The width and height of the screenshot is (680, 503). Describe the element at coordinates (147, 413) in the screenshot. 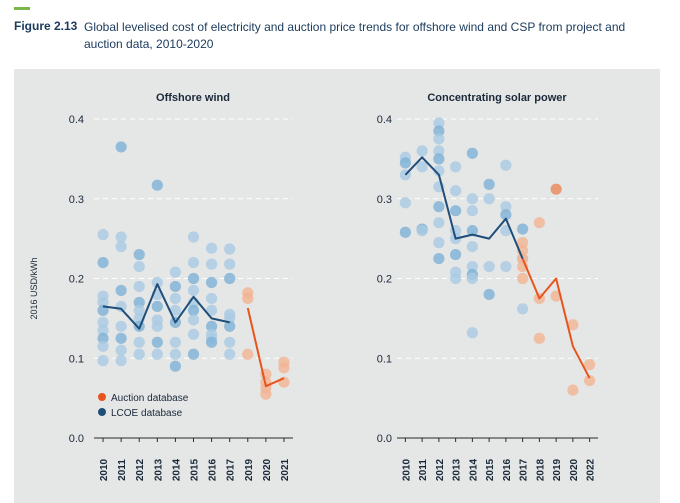

I see `legend-label-1: LCOE database` at that location.